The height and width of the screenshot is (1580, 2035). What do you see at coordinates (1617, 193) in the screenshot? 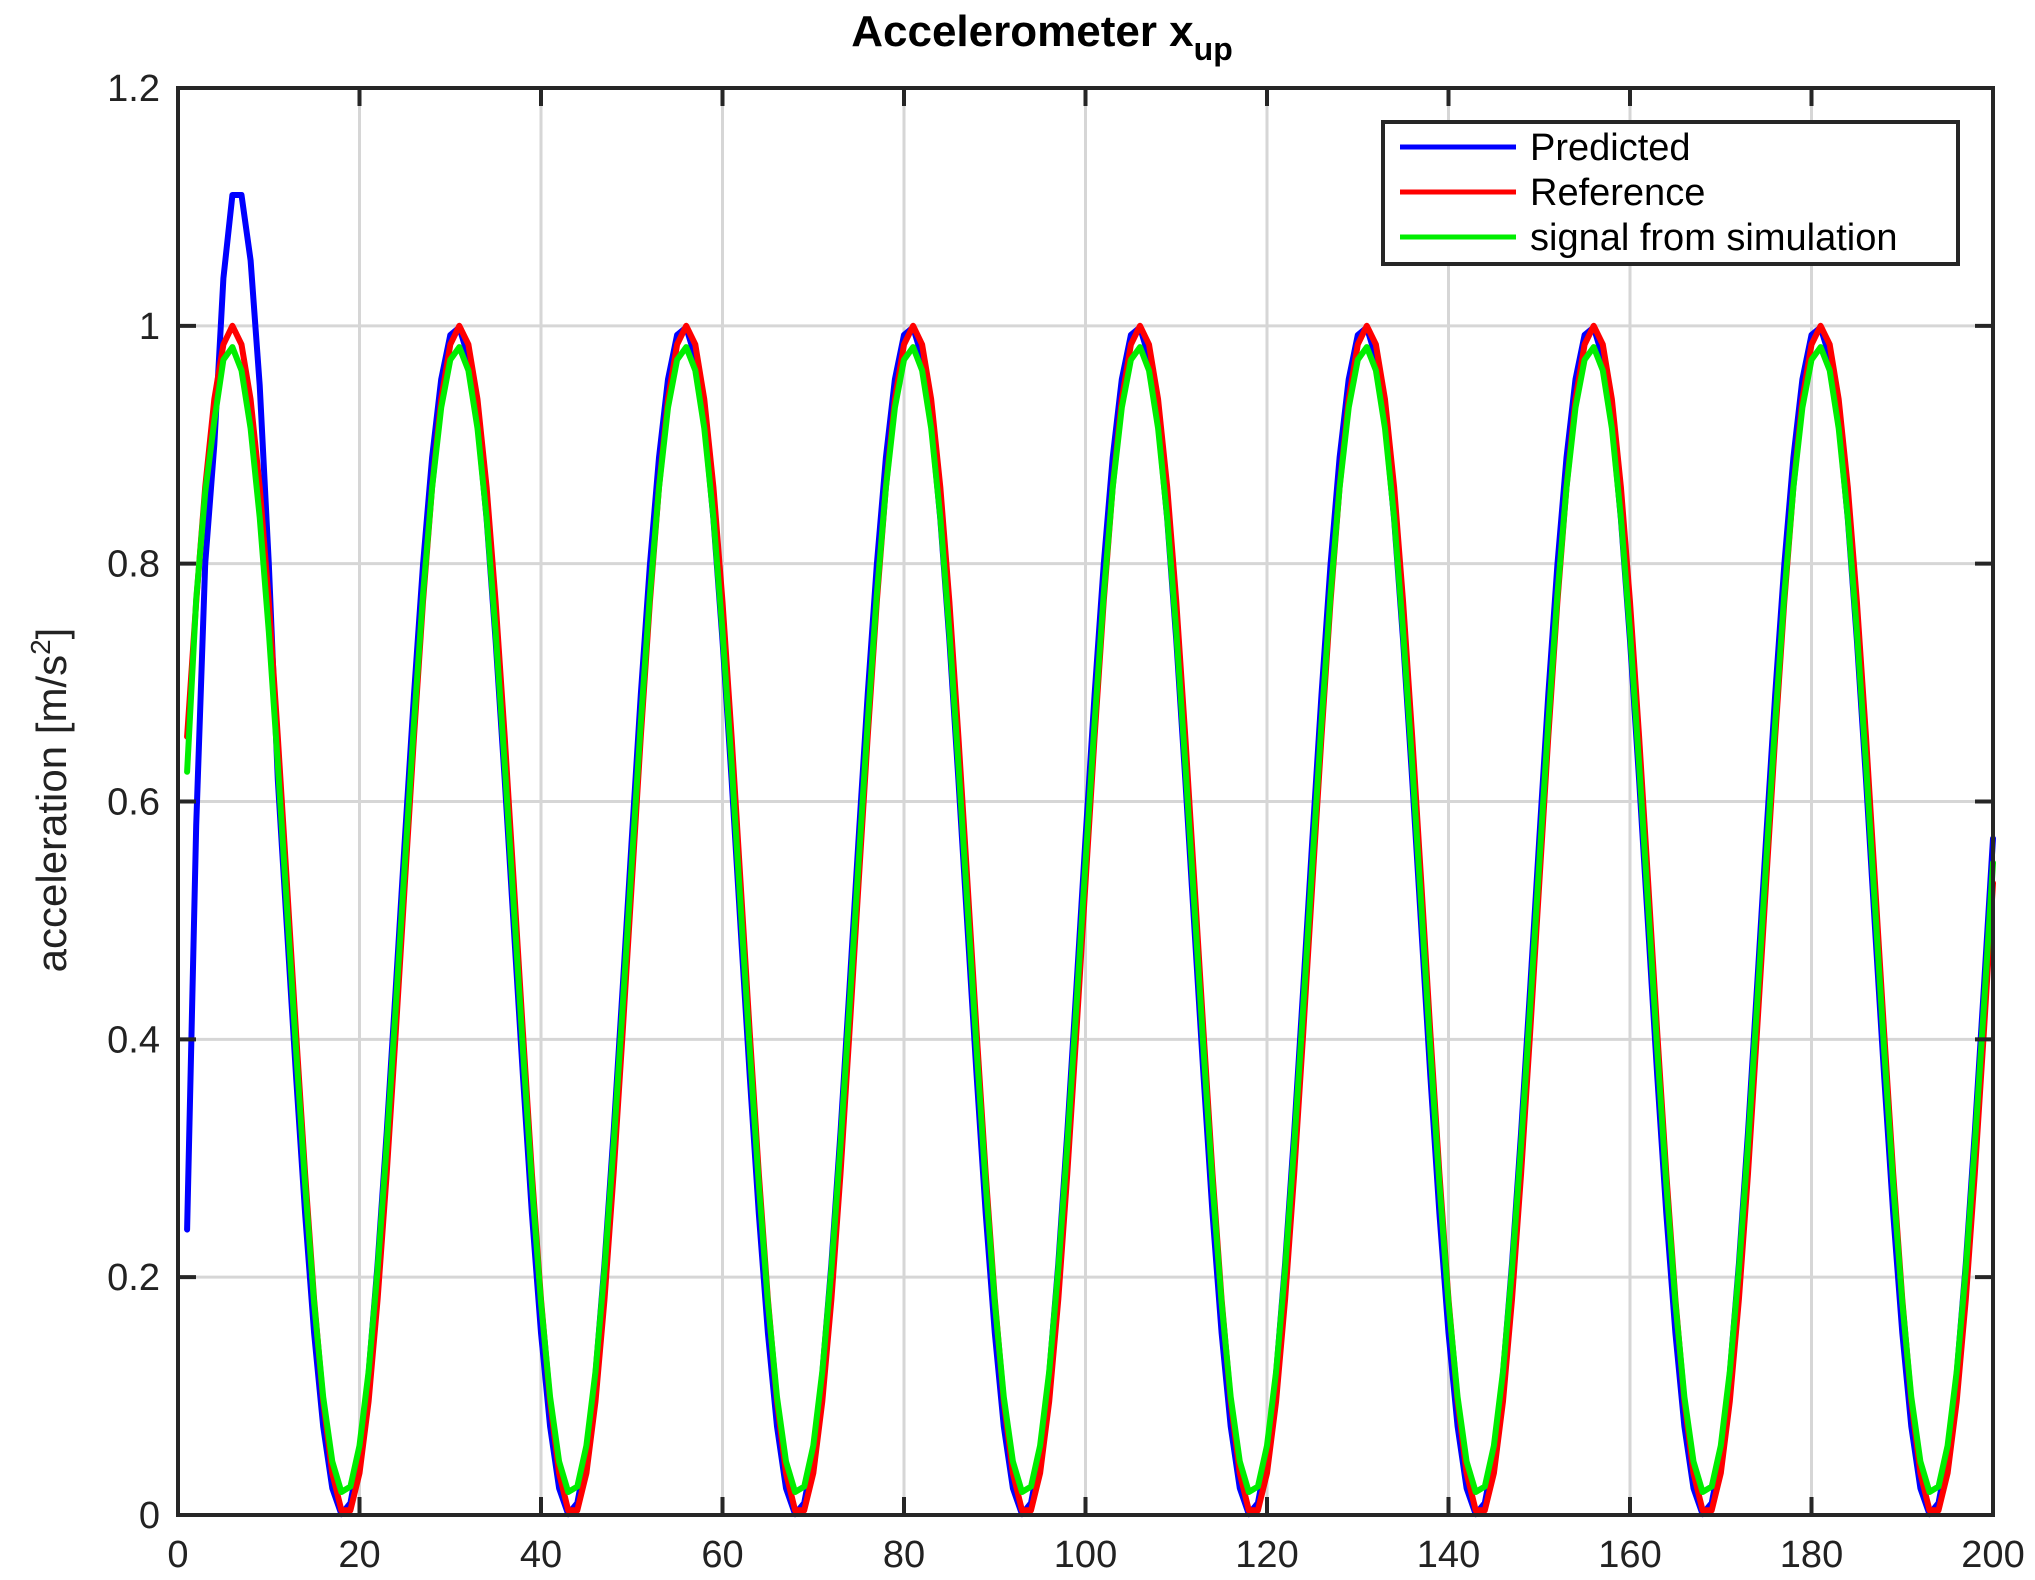
I see `legend-label-reference: Reference` at bounding box center [1617, 193].